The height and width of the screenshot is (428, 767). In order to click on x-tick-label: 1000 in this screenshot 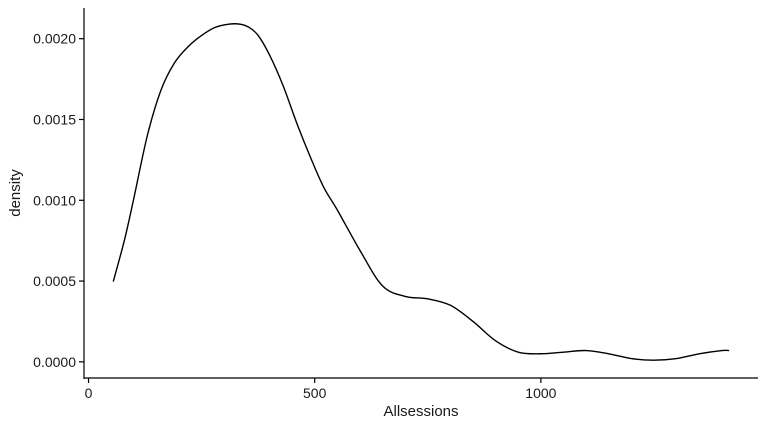, I will do `click(540, 393)`.